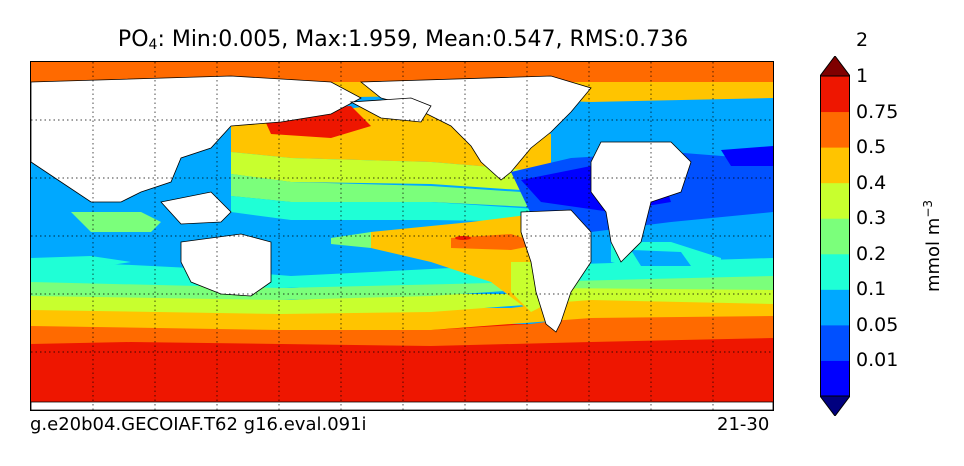  What do you see at coordinates (932, 246) in the screenshot?
I see `units-label: mmol m−3` at bounding box center [932, 246].